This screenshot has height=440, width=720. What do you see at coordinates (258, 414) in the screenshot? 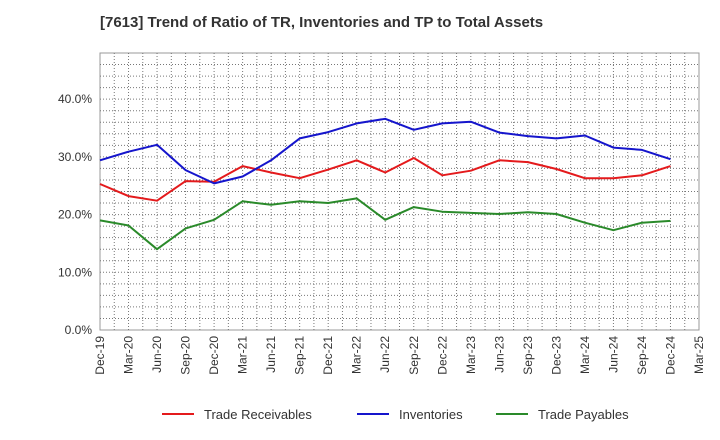
I see `legend-label: Trade Receivables` at bounding box center [258, 414].